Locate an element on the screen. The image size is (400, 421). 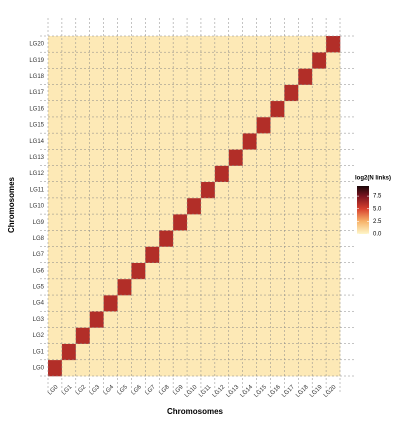
x-tick-label: LG20 is located at coordinates (330, 391).